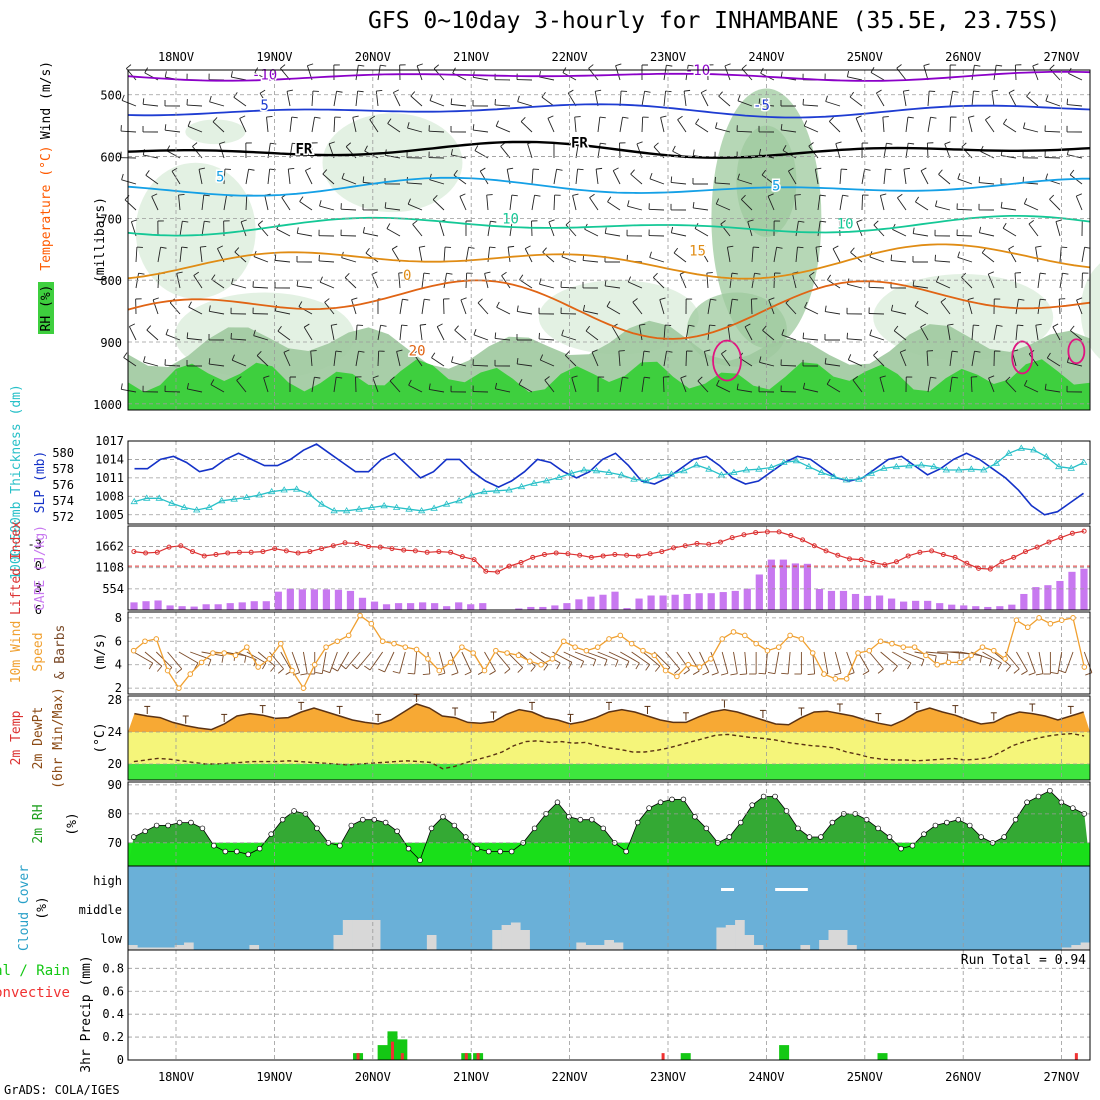 The image size is (1100, 1100). Describe the element at coordinates (16, 652) in the screenshot. I see `wind10-label: 10m Wind` at that location.